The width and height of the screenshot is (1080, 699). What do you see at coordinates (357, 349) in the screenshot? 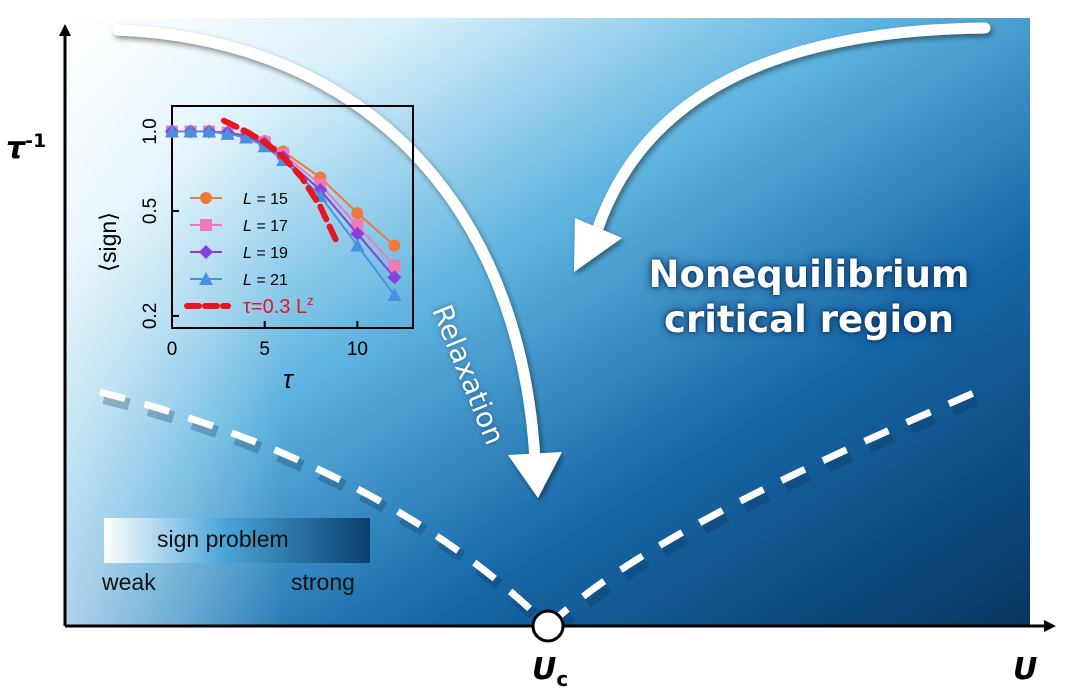
I see `inset-x-tick-label: 10` at bounding box center [357, 349].